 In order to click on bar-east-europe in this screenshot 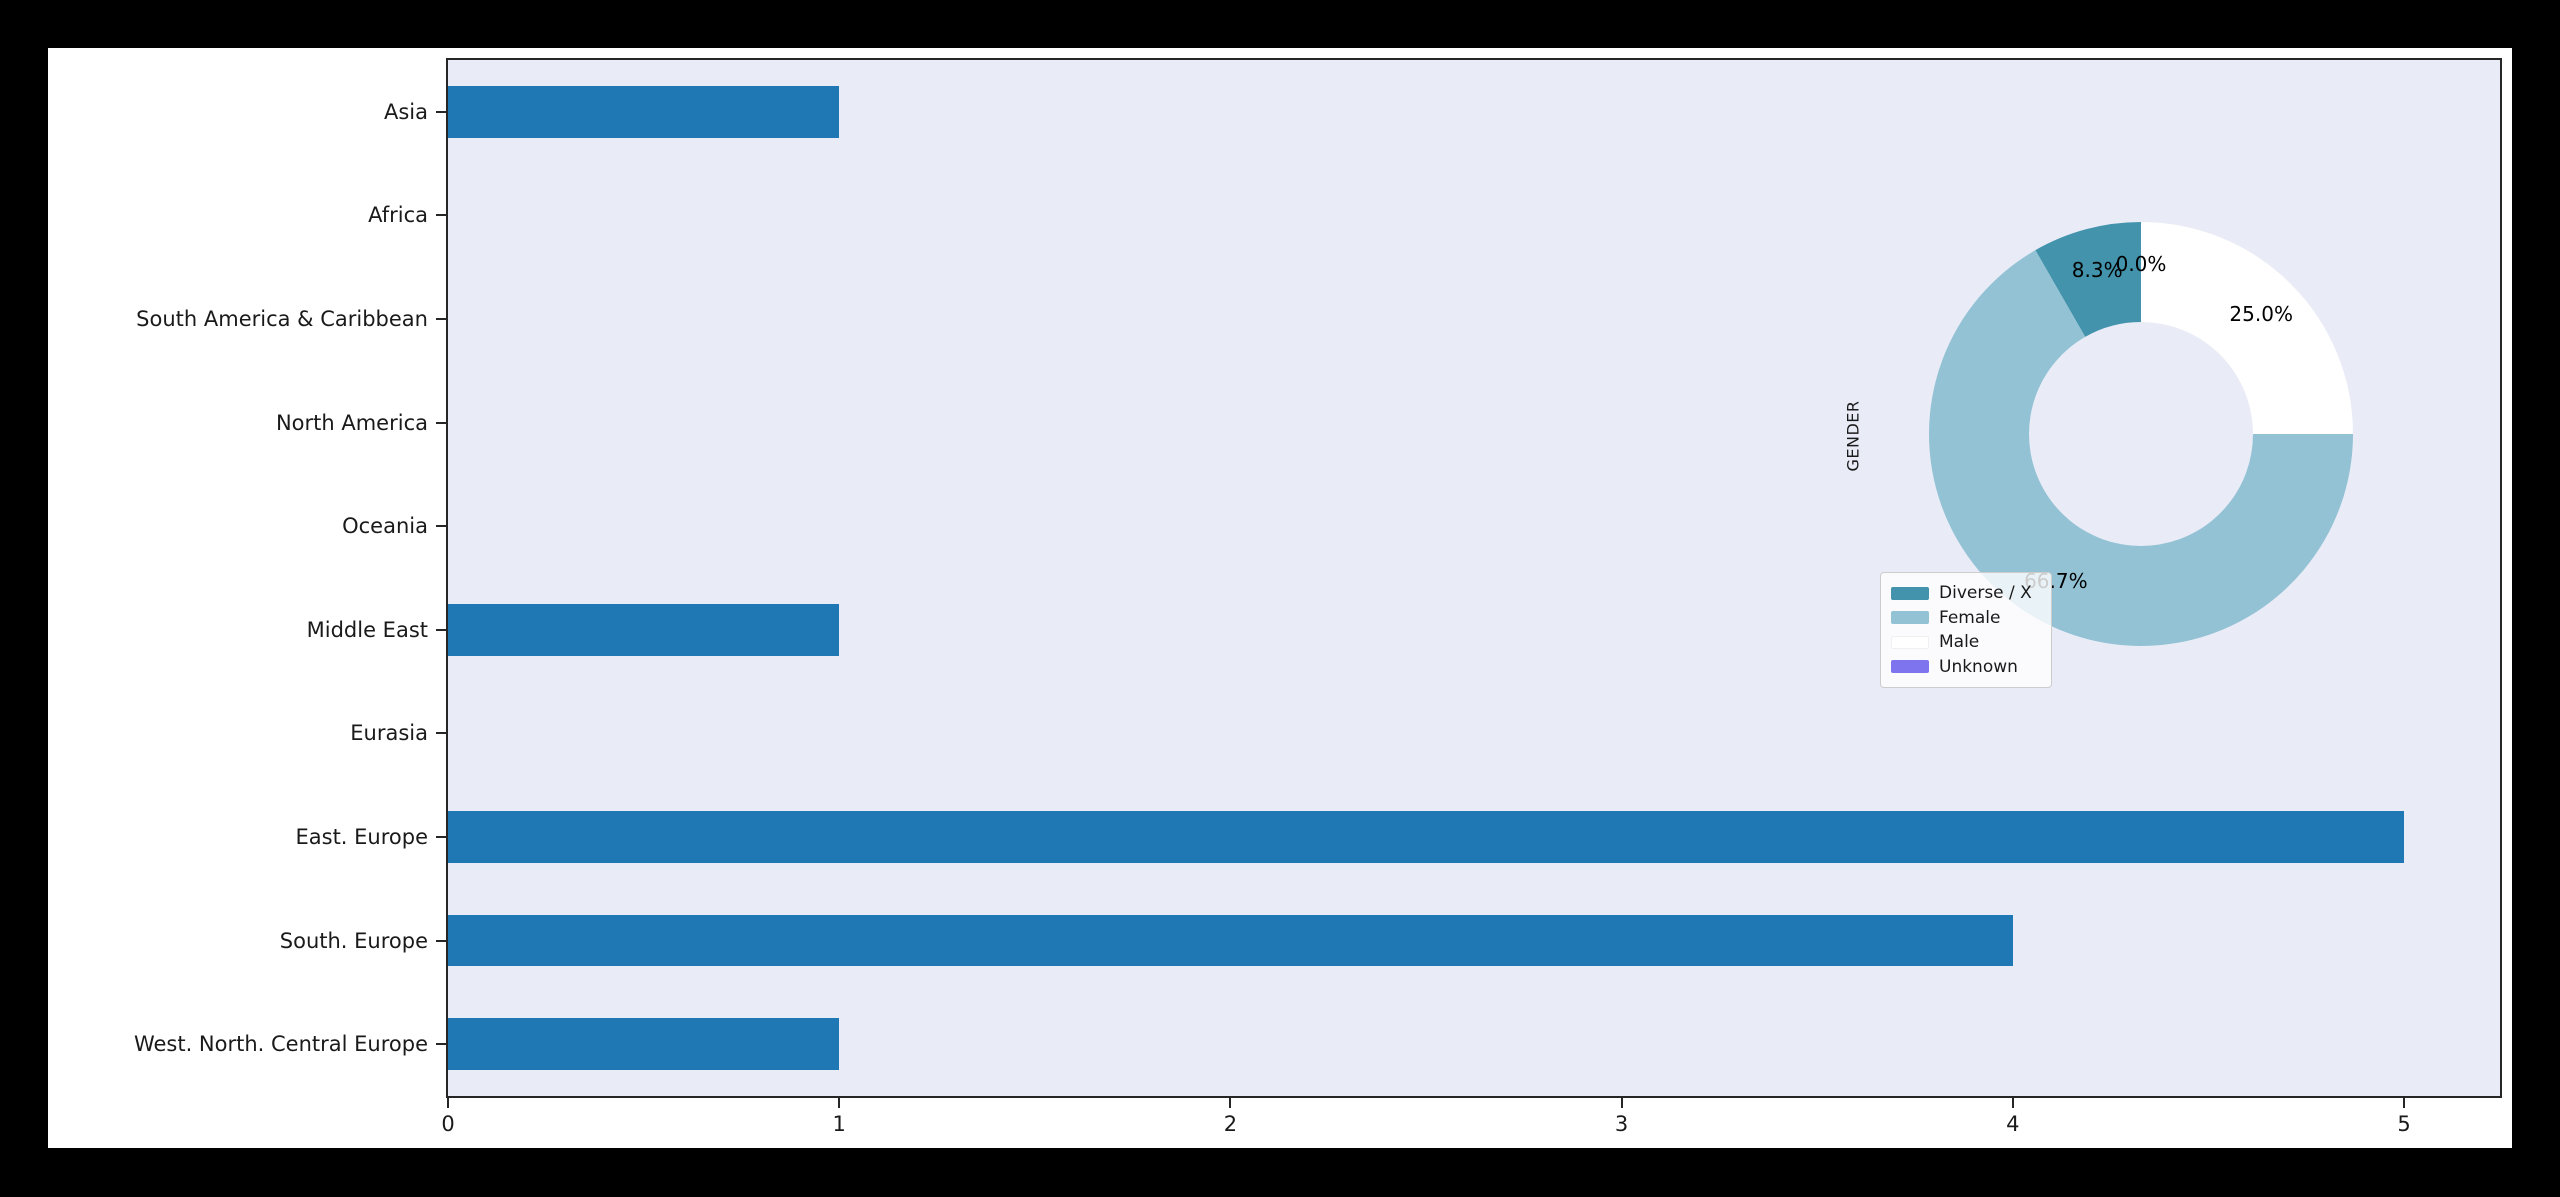, I will do `click(1426, 837)`.